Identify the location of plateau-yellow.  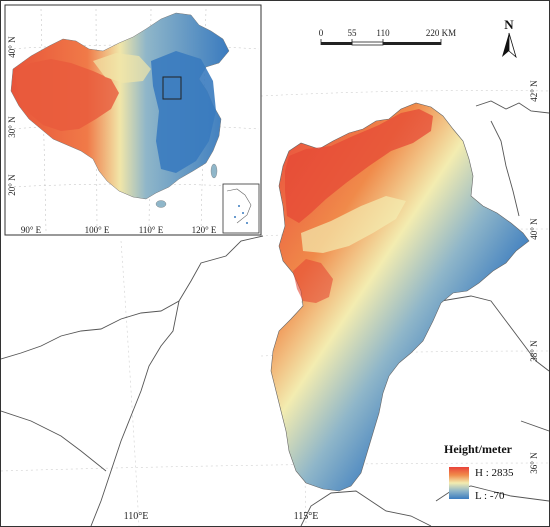
(353, 224).